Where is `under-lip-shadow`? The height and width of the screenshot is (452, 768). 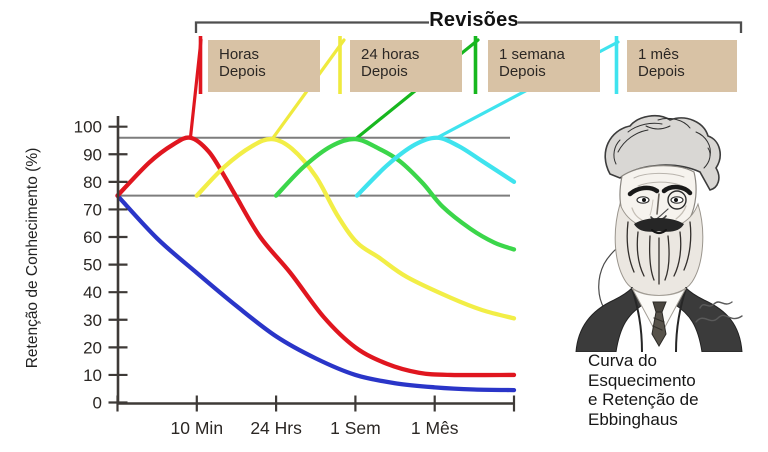
under-lip-shadow is located at coordinates (659, 231).